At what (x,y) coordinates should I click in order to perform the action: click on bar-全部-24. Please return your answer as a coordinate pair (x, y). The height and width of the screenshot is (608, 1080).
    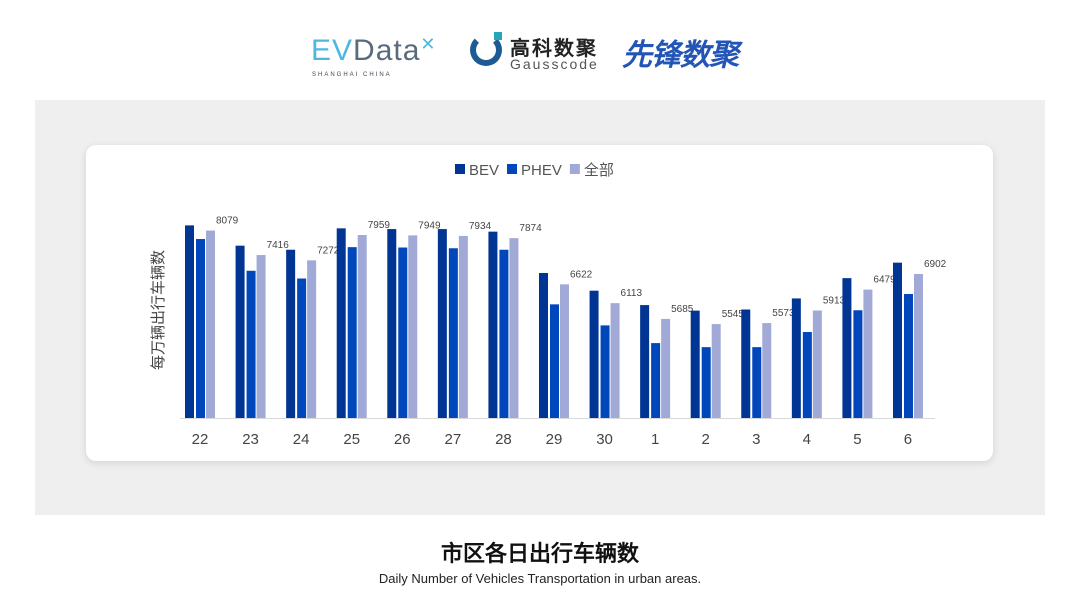
    Looking at the image, I should click on (312, 339).